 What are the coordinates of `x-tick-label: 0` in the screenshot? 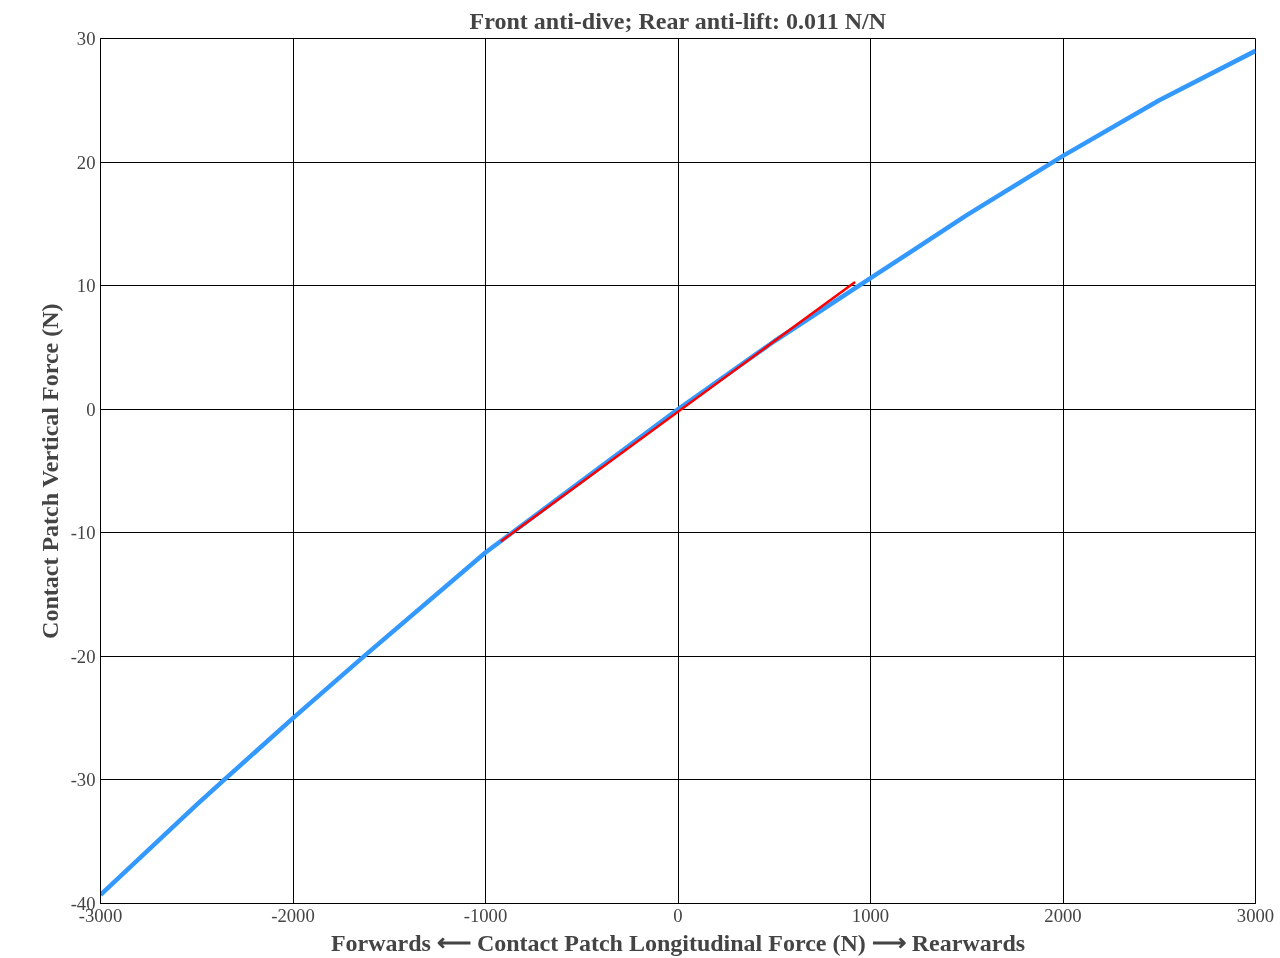 It's located at (678, 915).